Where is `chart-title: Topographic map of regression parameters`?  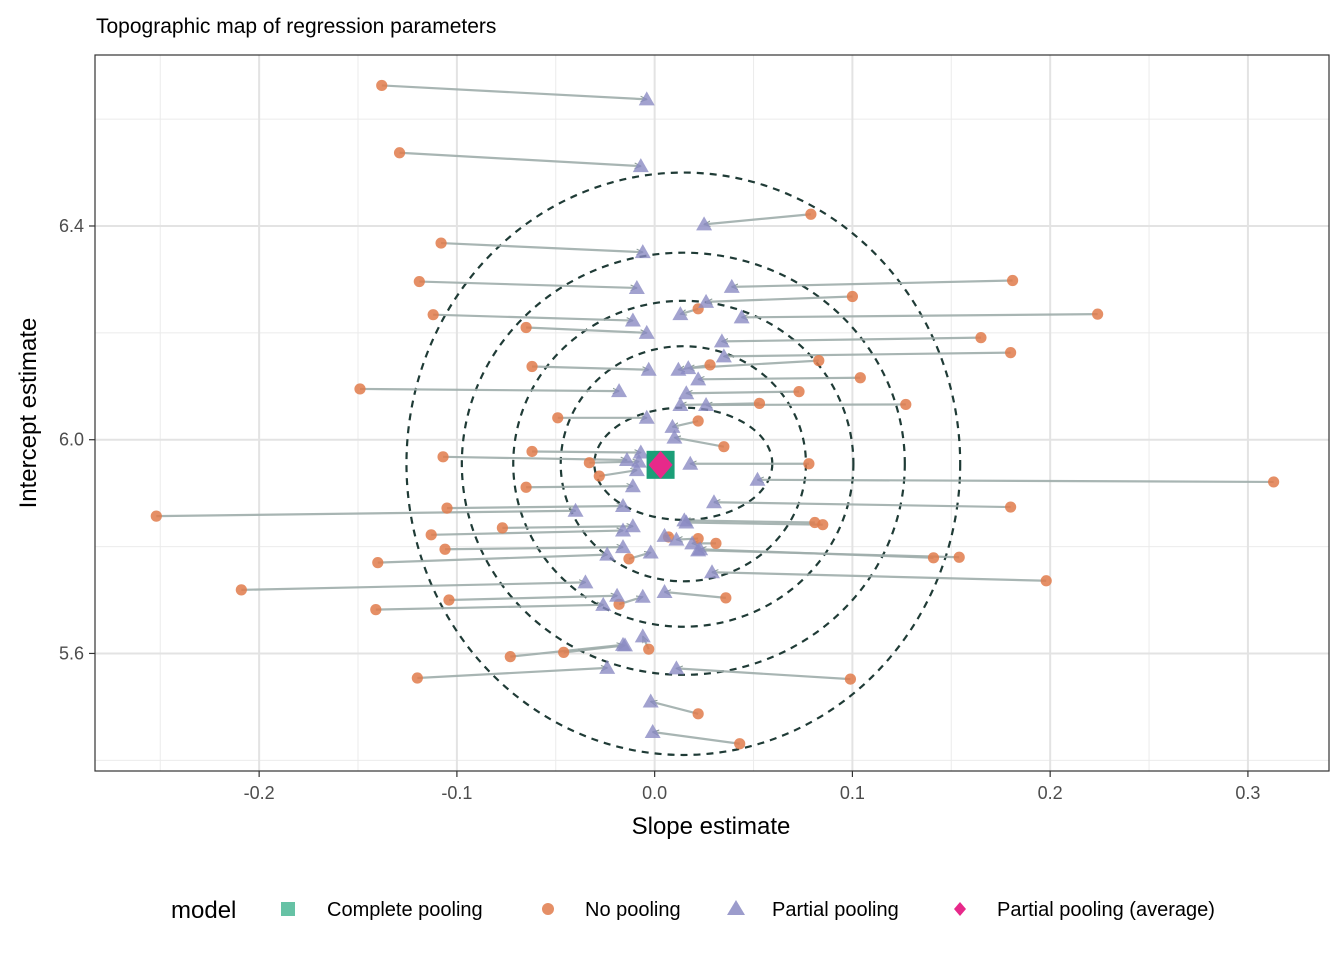
chart-title: Topographic map of regression parameters is located at coordinates (296, 26).